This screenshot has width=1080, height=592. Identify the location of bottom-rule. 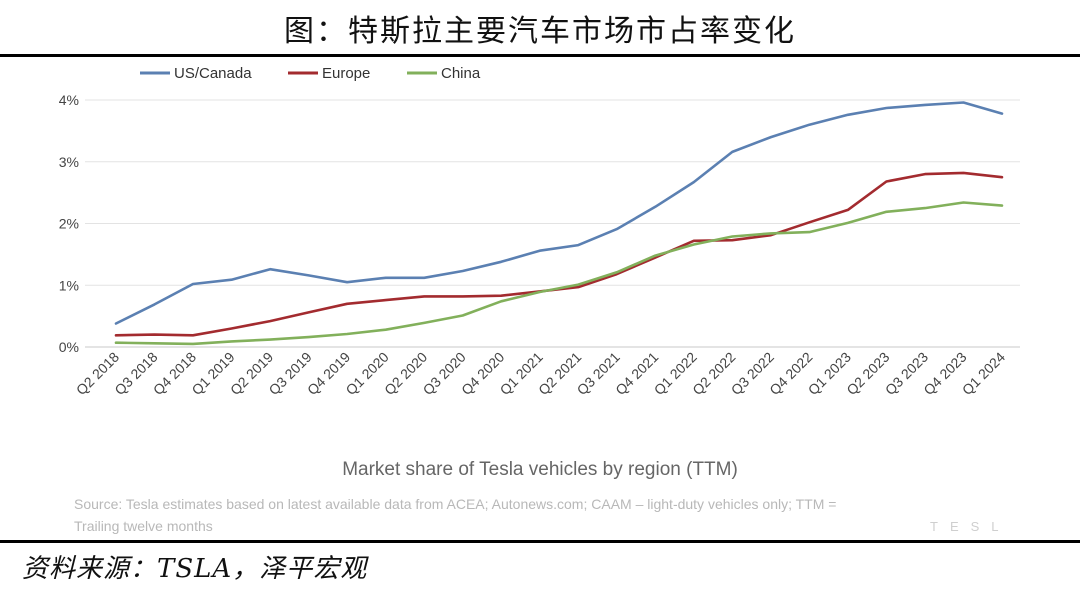
(540, 541).